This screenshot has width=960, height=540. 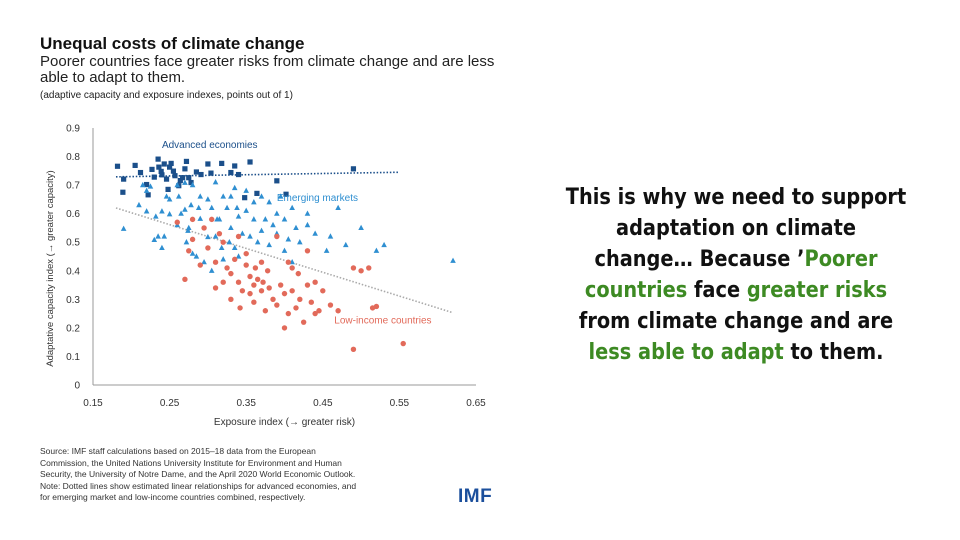 I want to click on series-label-advanced: Advanced economies, so click(x=210, y=145).